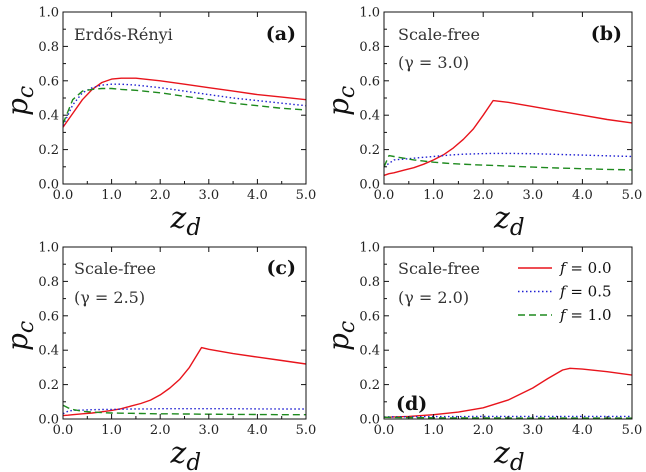 The image size is (646, 472). I want to click on legend-label-1: f = 0.0, so click(585, 268).